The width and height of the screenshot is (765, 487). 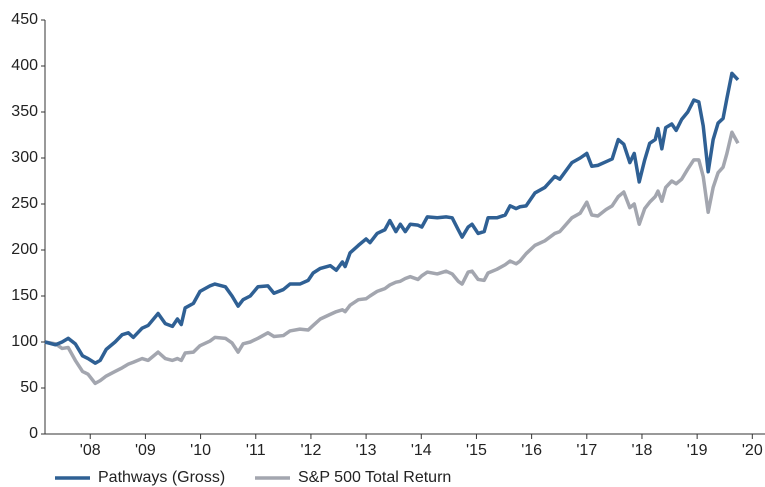 What do you see at coordinates (24, 65) in the screenshot?
I see `y-tick-label: 400` at bounding box center [24, 65].